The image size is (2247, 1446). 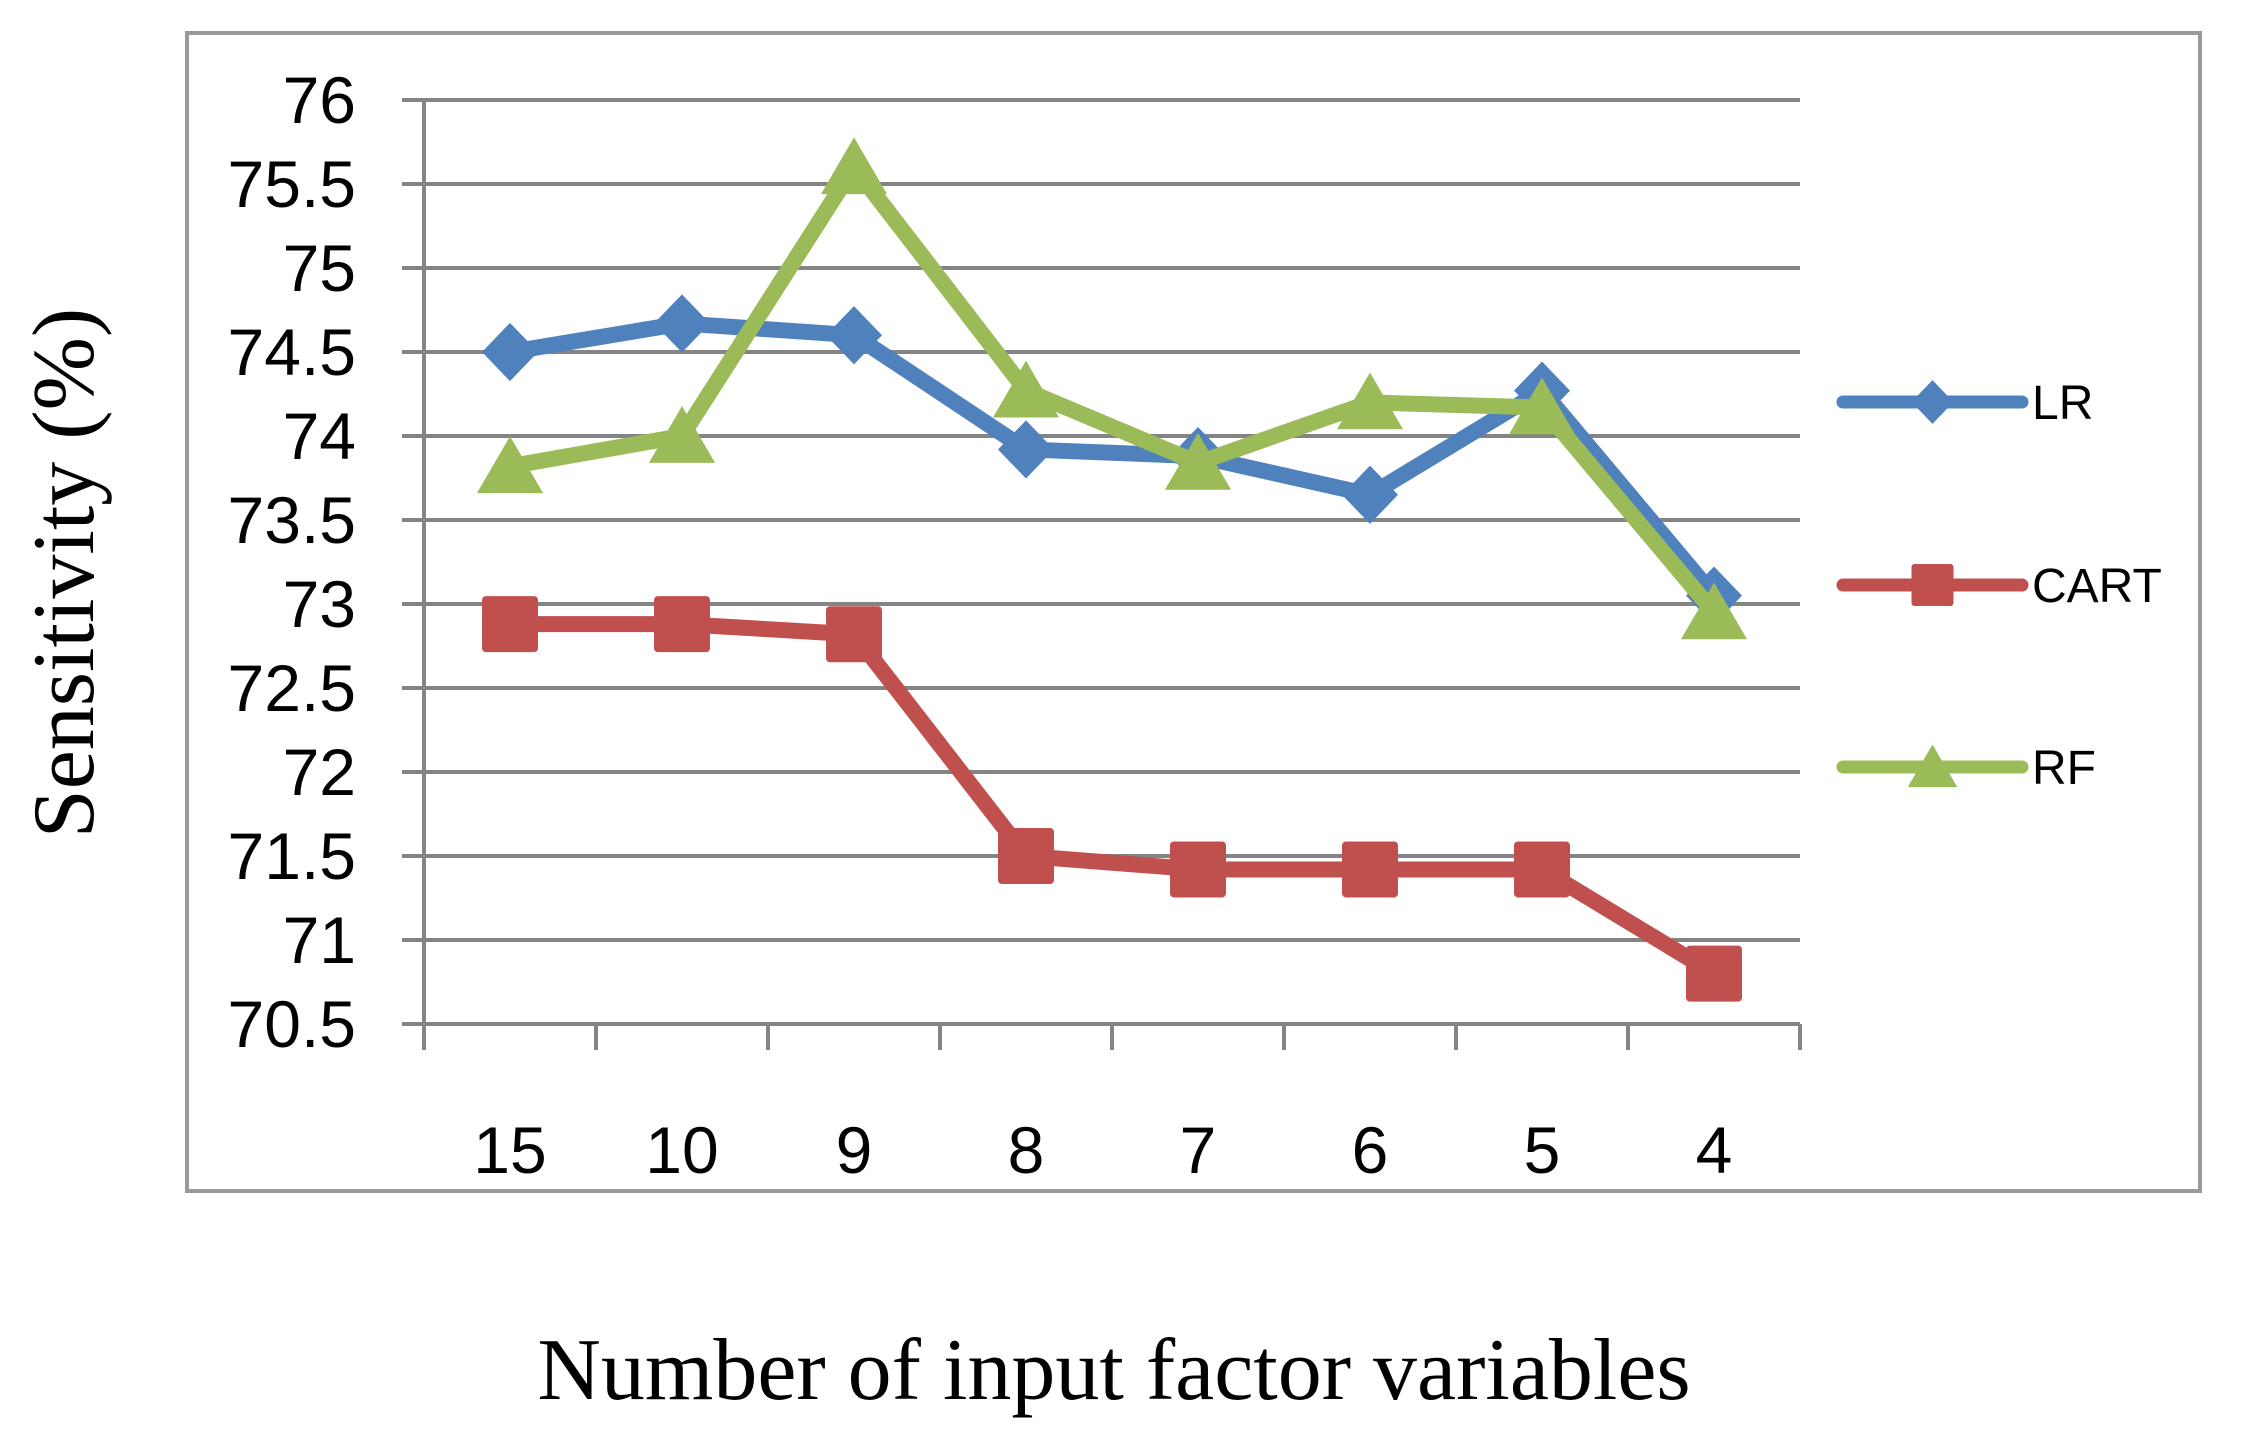 I want to click on x-tick-label: 9, so click(x=854, y=1150).